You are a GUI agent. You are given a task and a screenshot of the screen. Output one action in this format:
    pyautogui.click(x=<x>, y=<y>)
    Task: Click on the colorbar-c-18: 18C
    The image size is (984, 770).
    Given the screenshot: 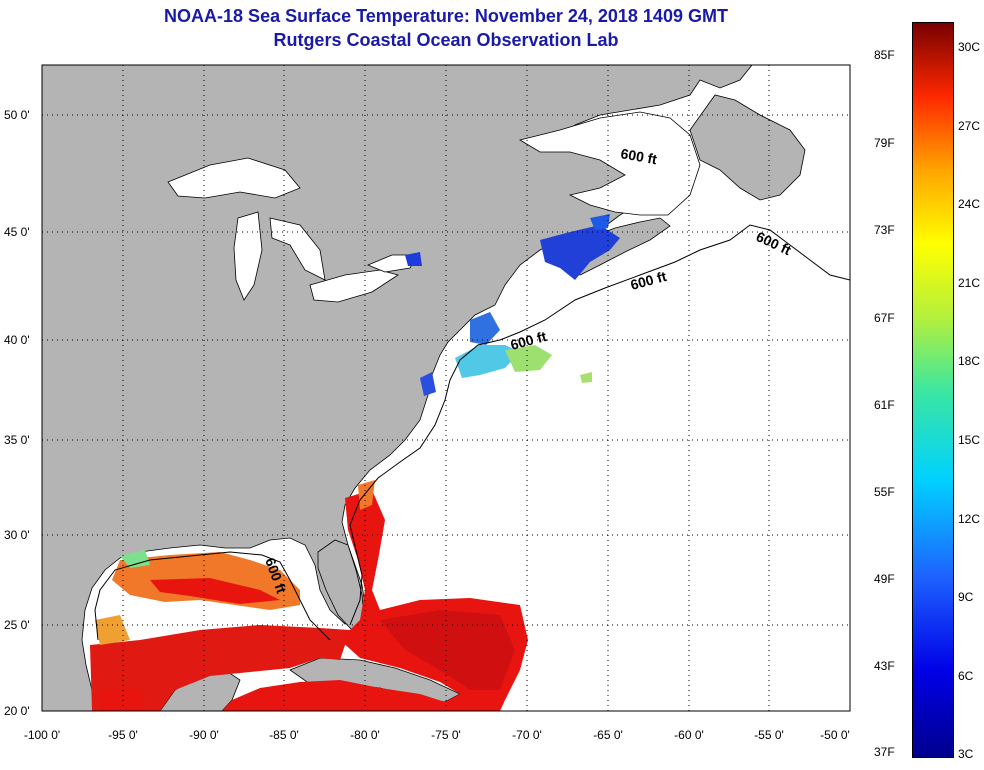 What is the action you would take?
    pyautogui.click(x=969, y=361)
    